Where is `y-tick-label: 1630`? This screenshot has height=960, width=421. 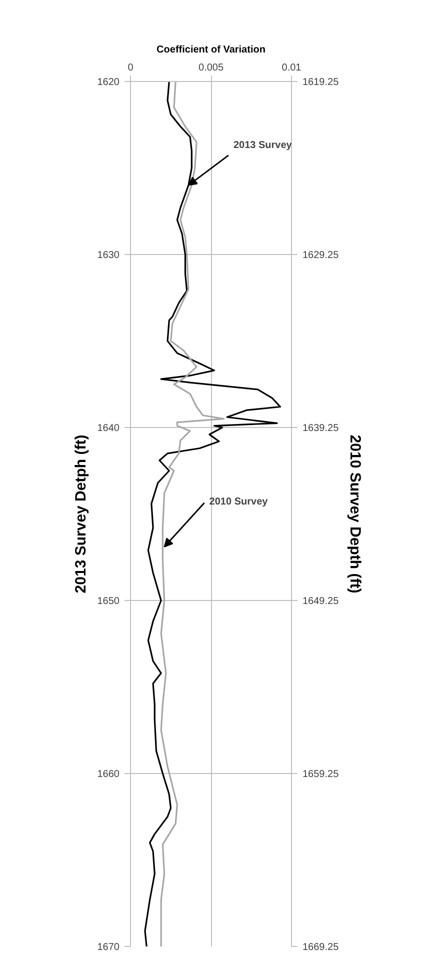
y-tick-label: 1630 is located at coordinates (108, 255).